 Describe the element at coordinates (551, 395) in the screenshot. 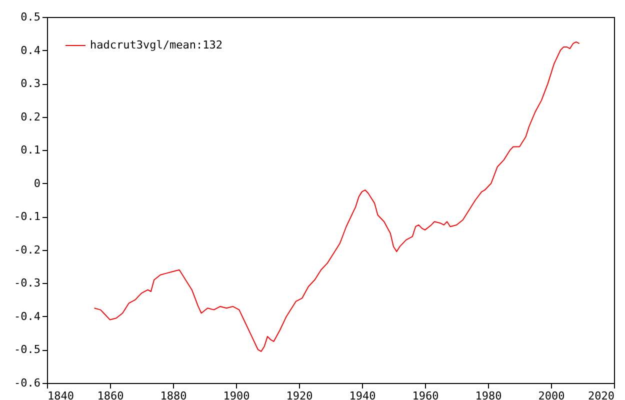

I see `x-tick-label: 2000` at that location.